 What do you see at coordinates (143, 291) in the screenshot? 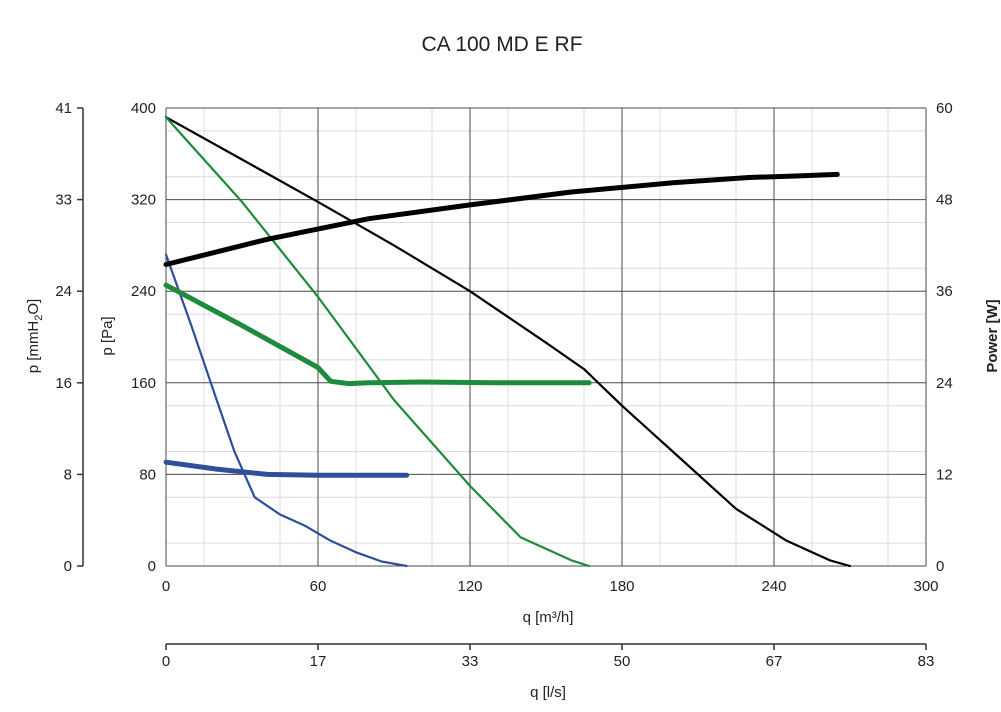
I see `y-tick-label: 240` at bounding box center [143, 291].